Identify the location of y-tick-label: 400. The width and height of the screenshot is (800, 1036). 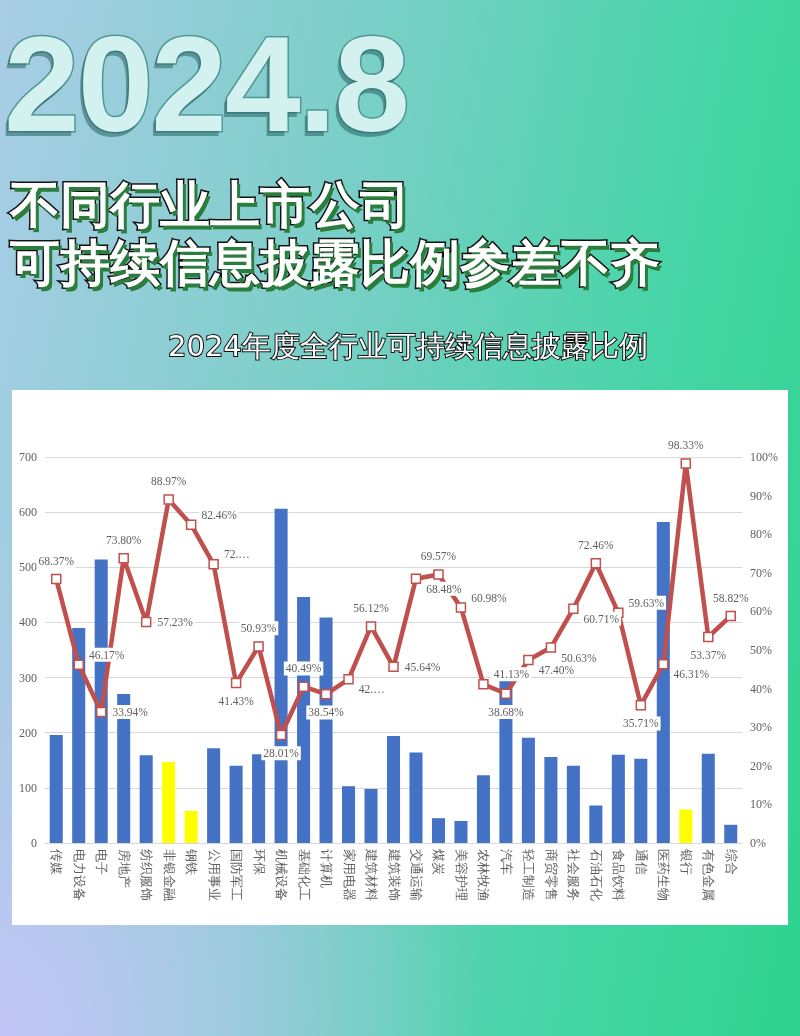
(28, 622).